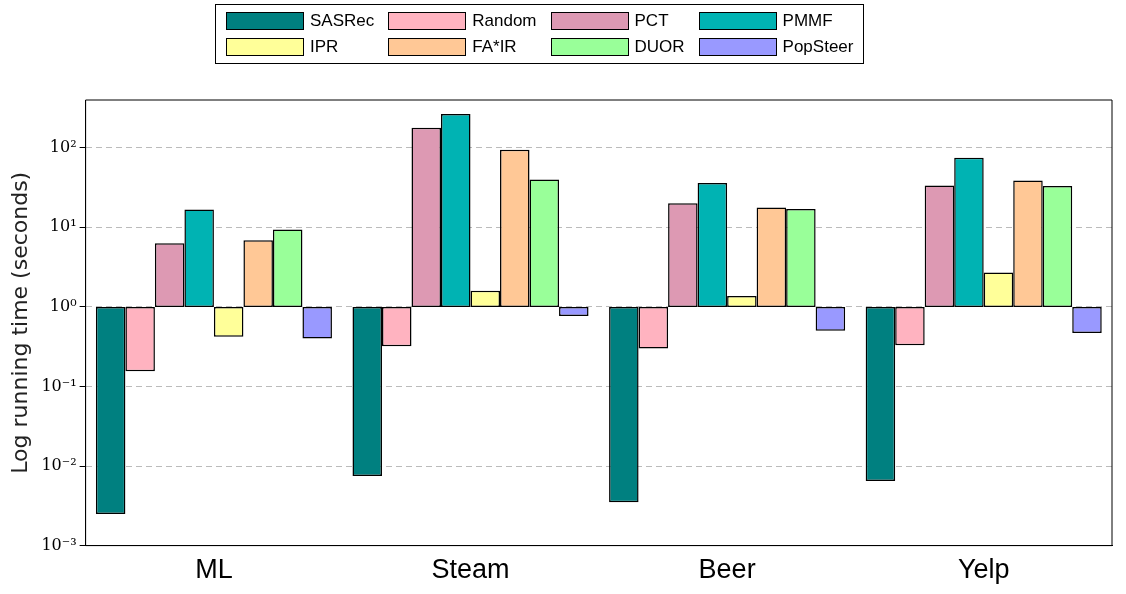 This screenshot has width=1126, height=594. I want to click on legend-label: FA*IR, so click(494, 47).